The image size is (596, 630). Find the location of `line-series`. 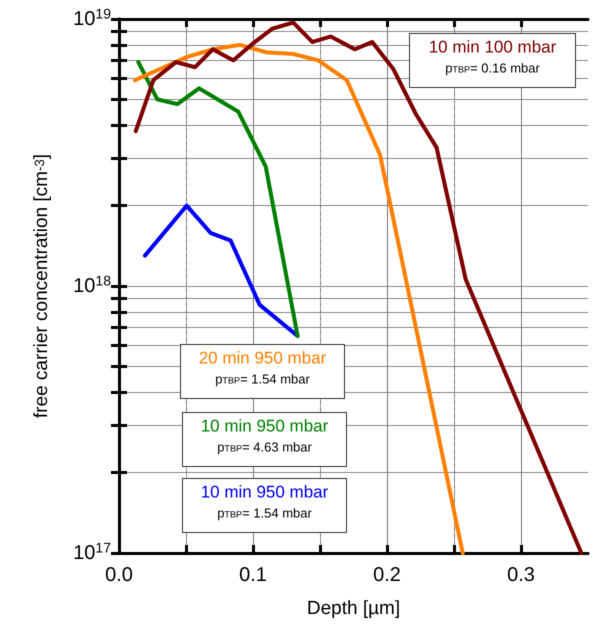

line-series is located at coordinates (218, 199).